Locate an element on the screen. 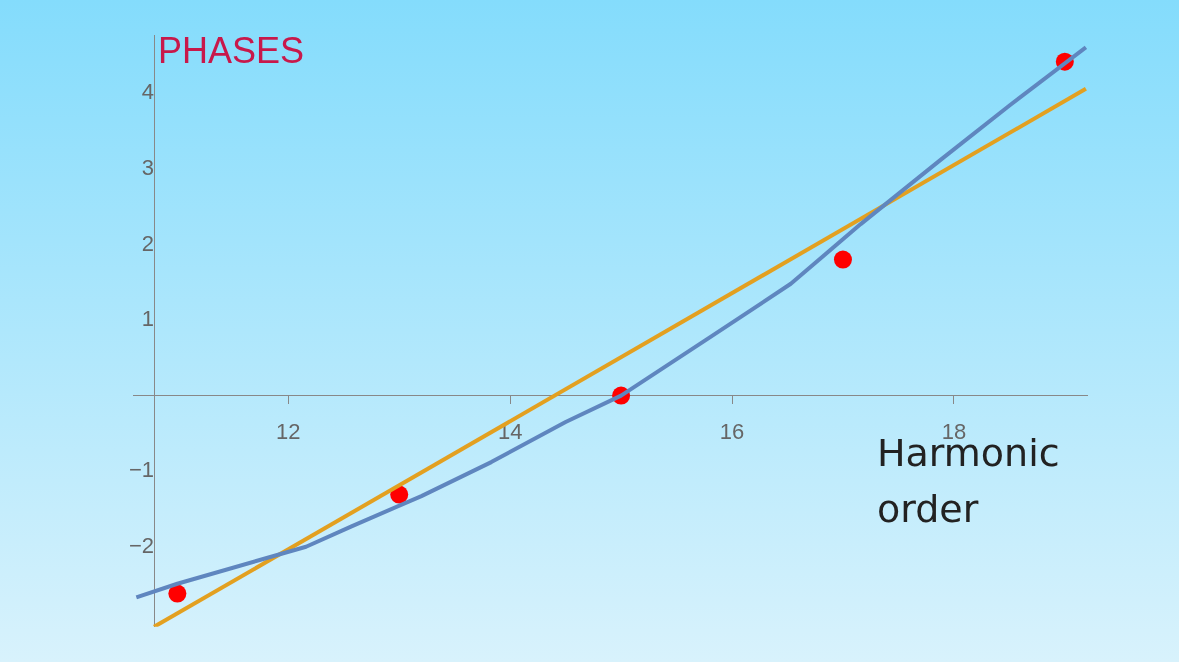 The height and width of the screenshot is (662, 1179). y-tick-label: 1 is located at coordinates (148, 319).